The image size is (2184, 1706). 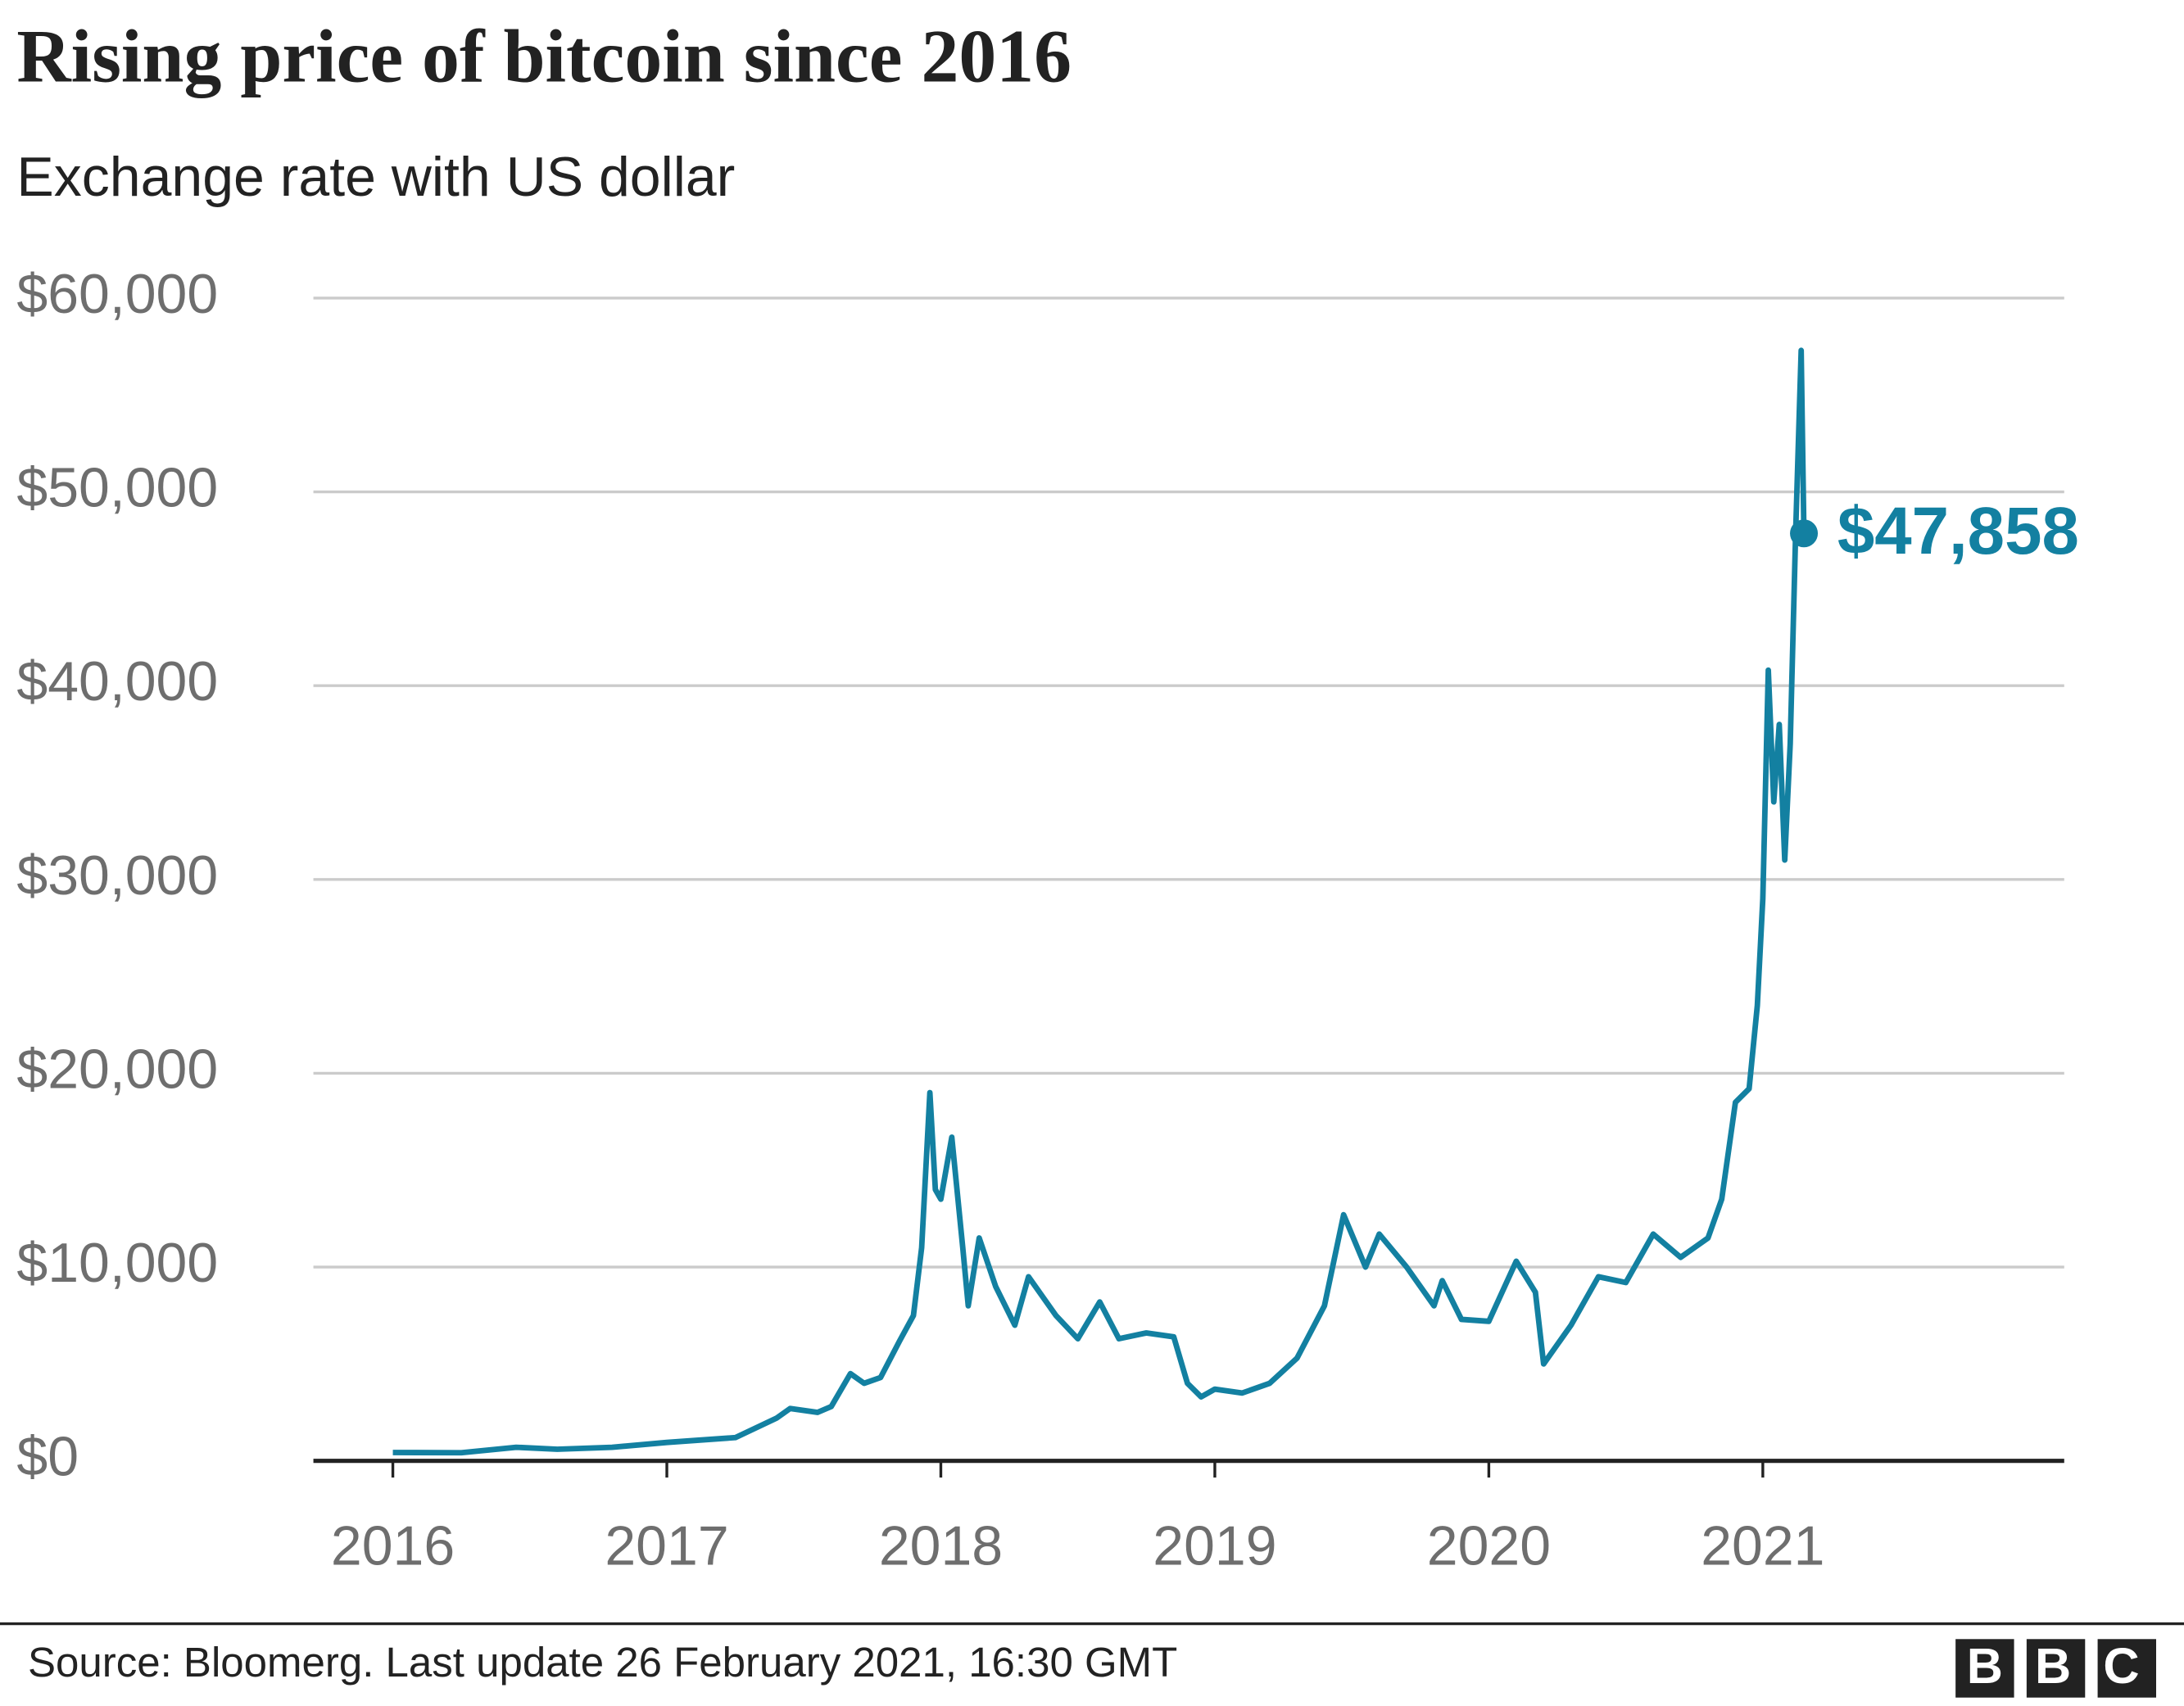 What do you see at coordinates (117, 1263) in the screenshot?
I see `y-tick-label: $10,000` at bounding box center [117, 1263].